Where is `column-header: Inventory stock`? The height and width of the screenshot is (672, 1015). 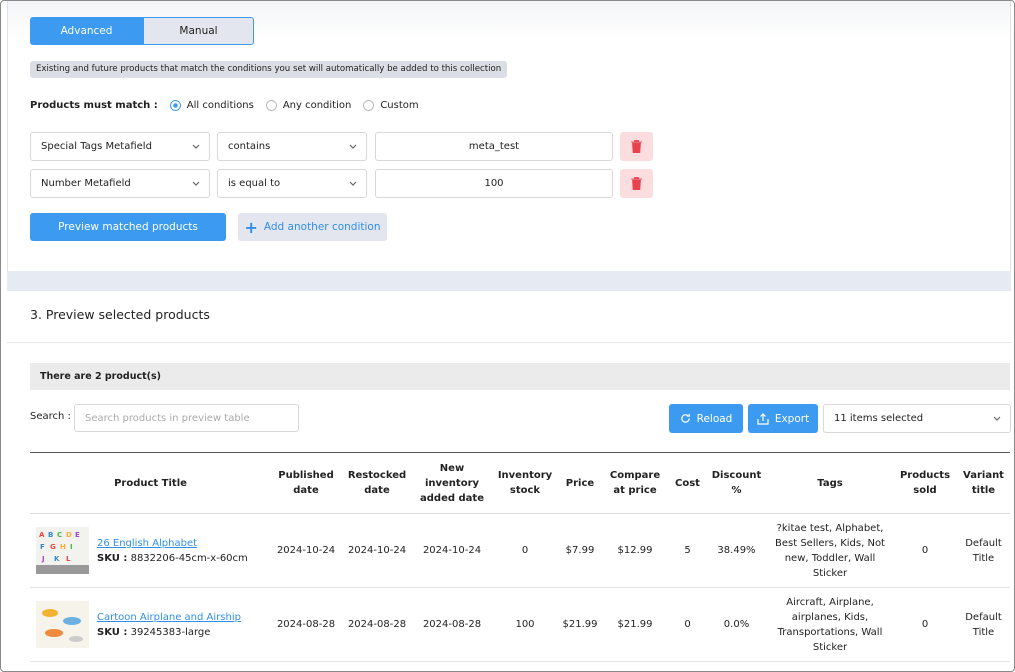 column-header: Inventory stock is located at coordinates (525, 483).